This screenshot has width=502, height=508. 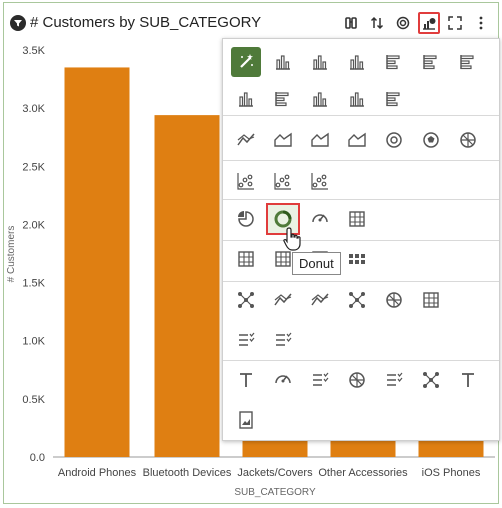 What do you see at coordinates (37, 458) in the screenshot?
I see `y-tick-label: 0.0` at bounding box center [37, 458].